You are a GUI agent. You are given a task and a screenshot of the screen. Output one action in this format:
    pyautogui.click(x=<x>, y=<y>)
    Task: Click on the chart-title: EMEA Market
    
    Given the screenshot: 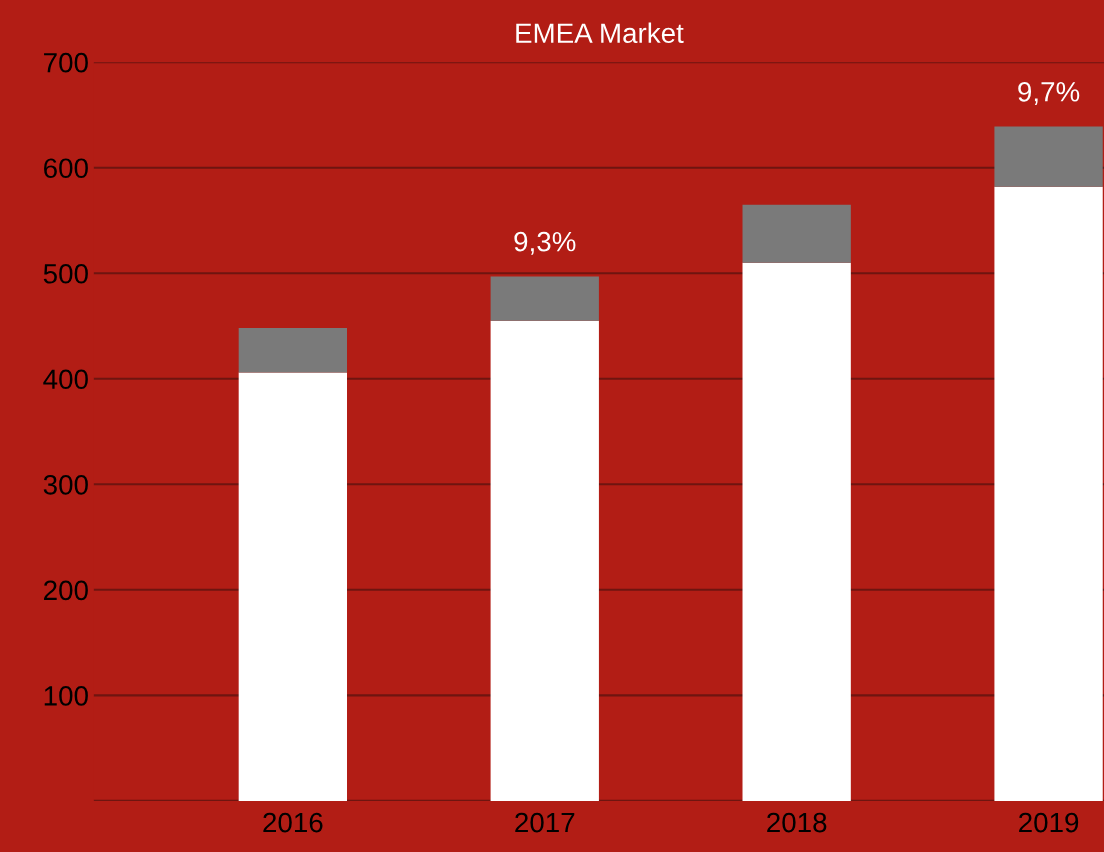 What is the action you would take?
    pyautogui.click(x=600, y=33)
    